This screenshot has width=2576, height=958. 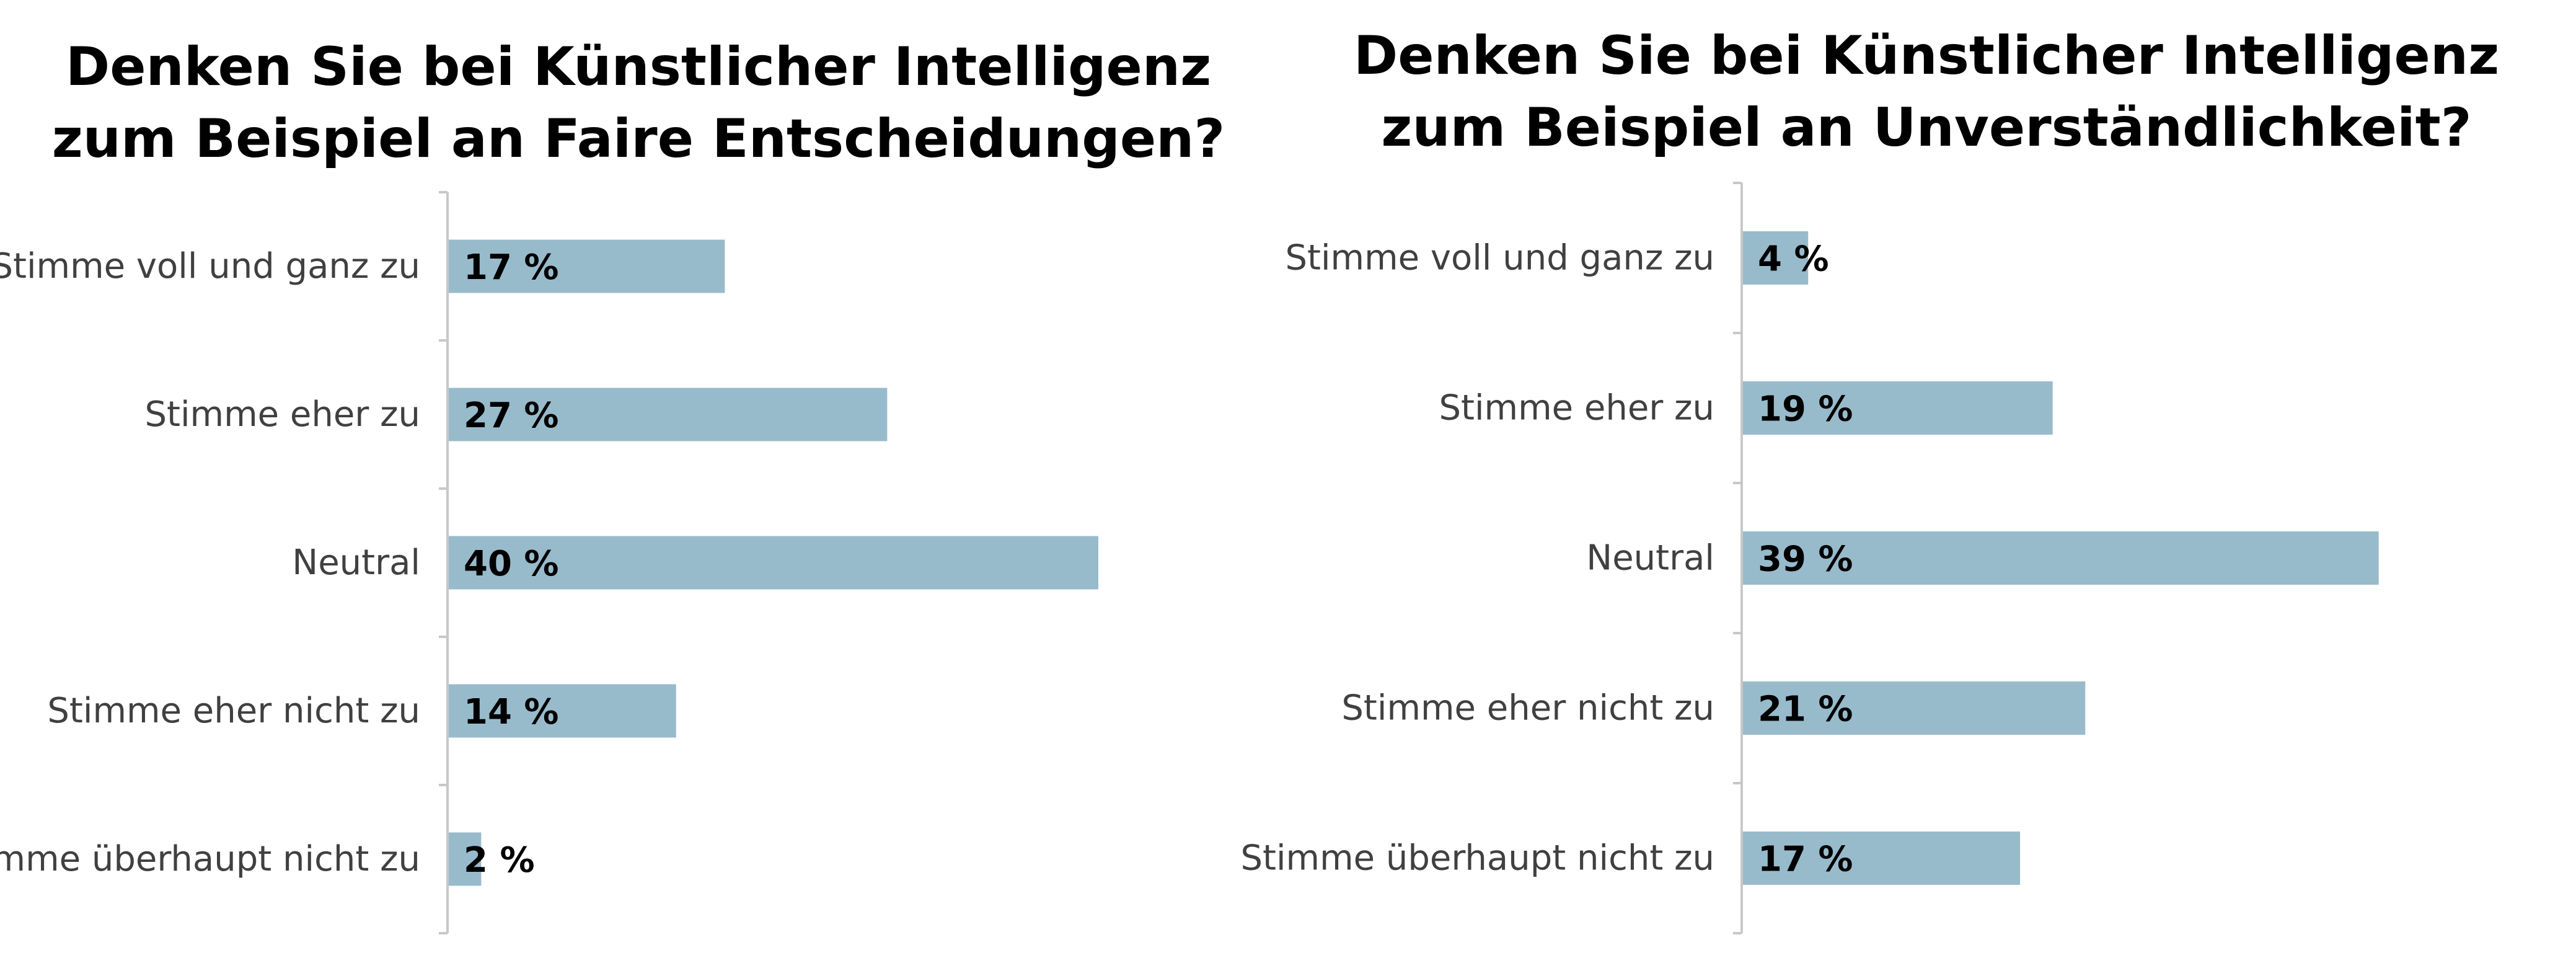 I want to click on data-label: 39 %, so click(x=1805, y=559).